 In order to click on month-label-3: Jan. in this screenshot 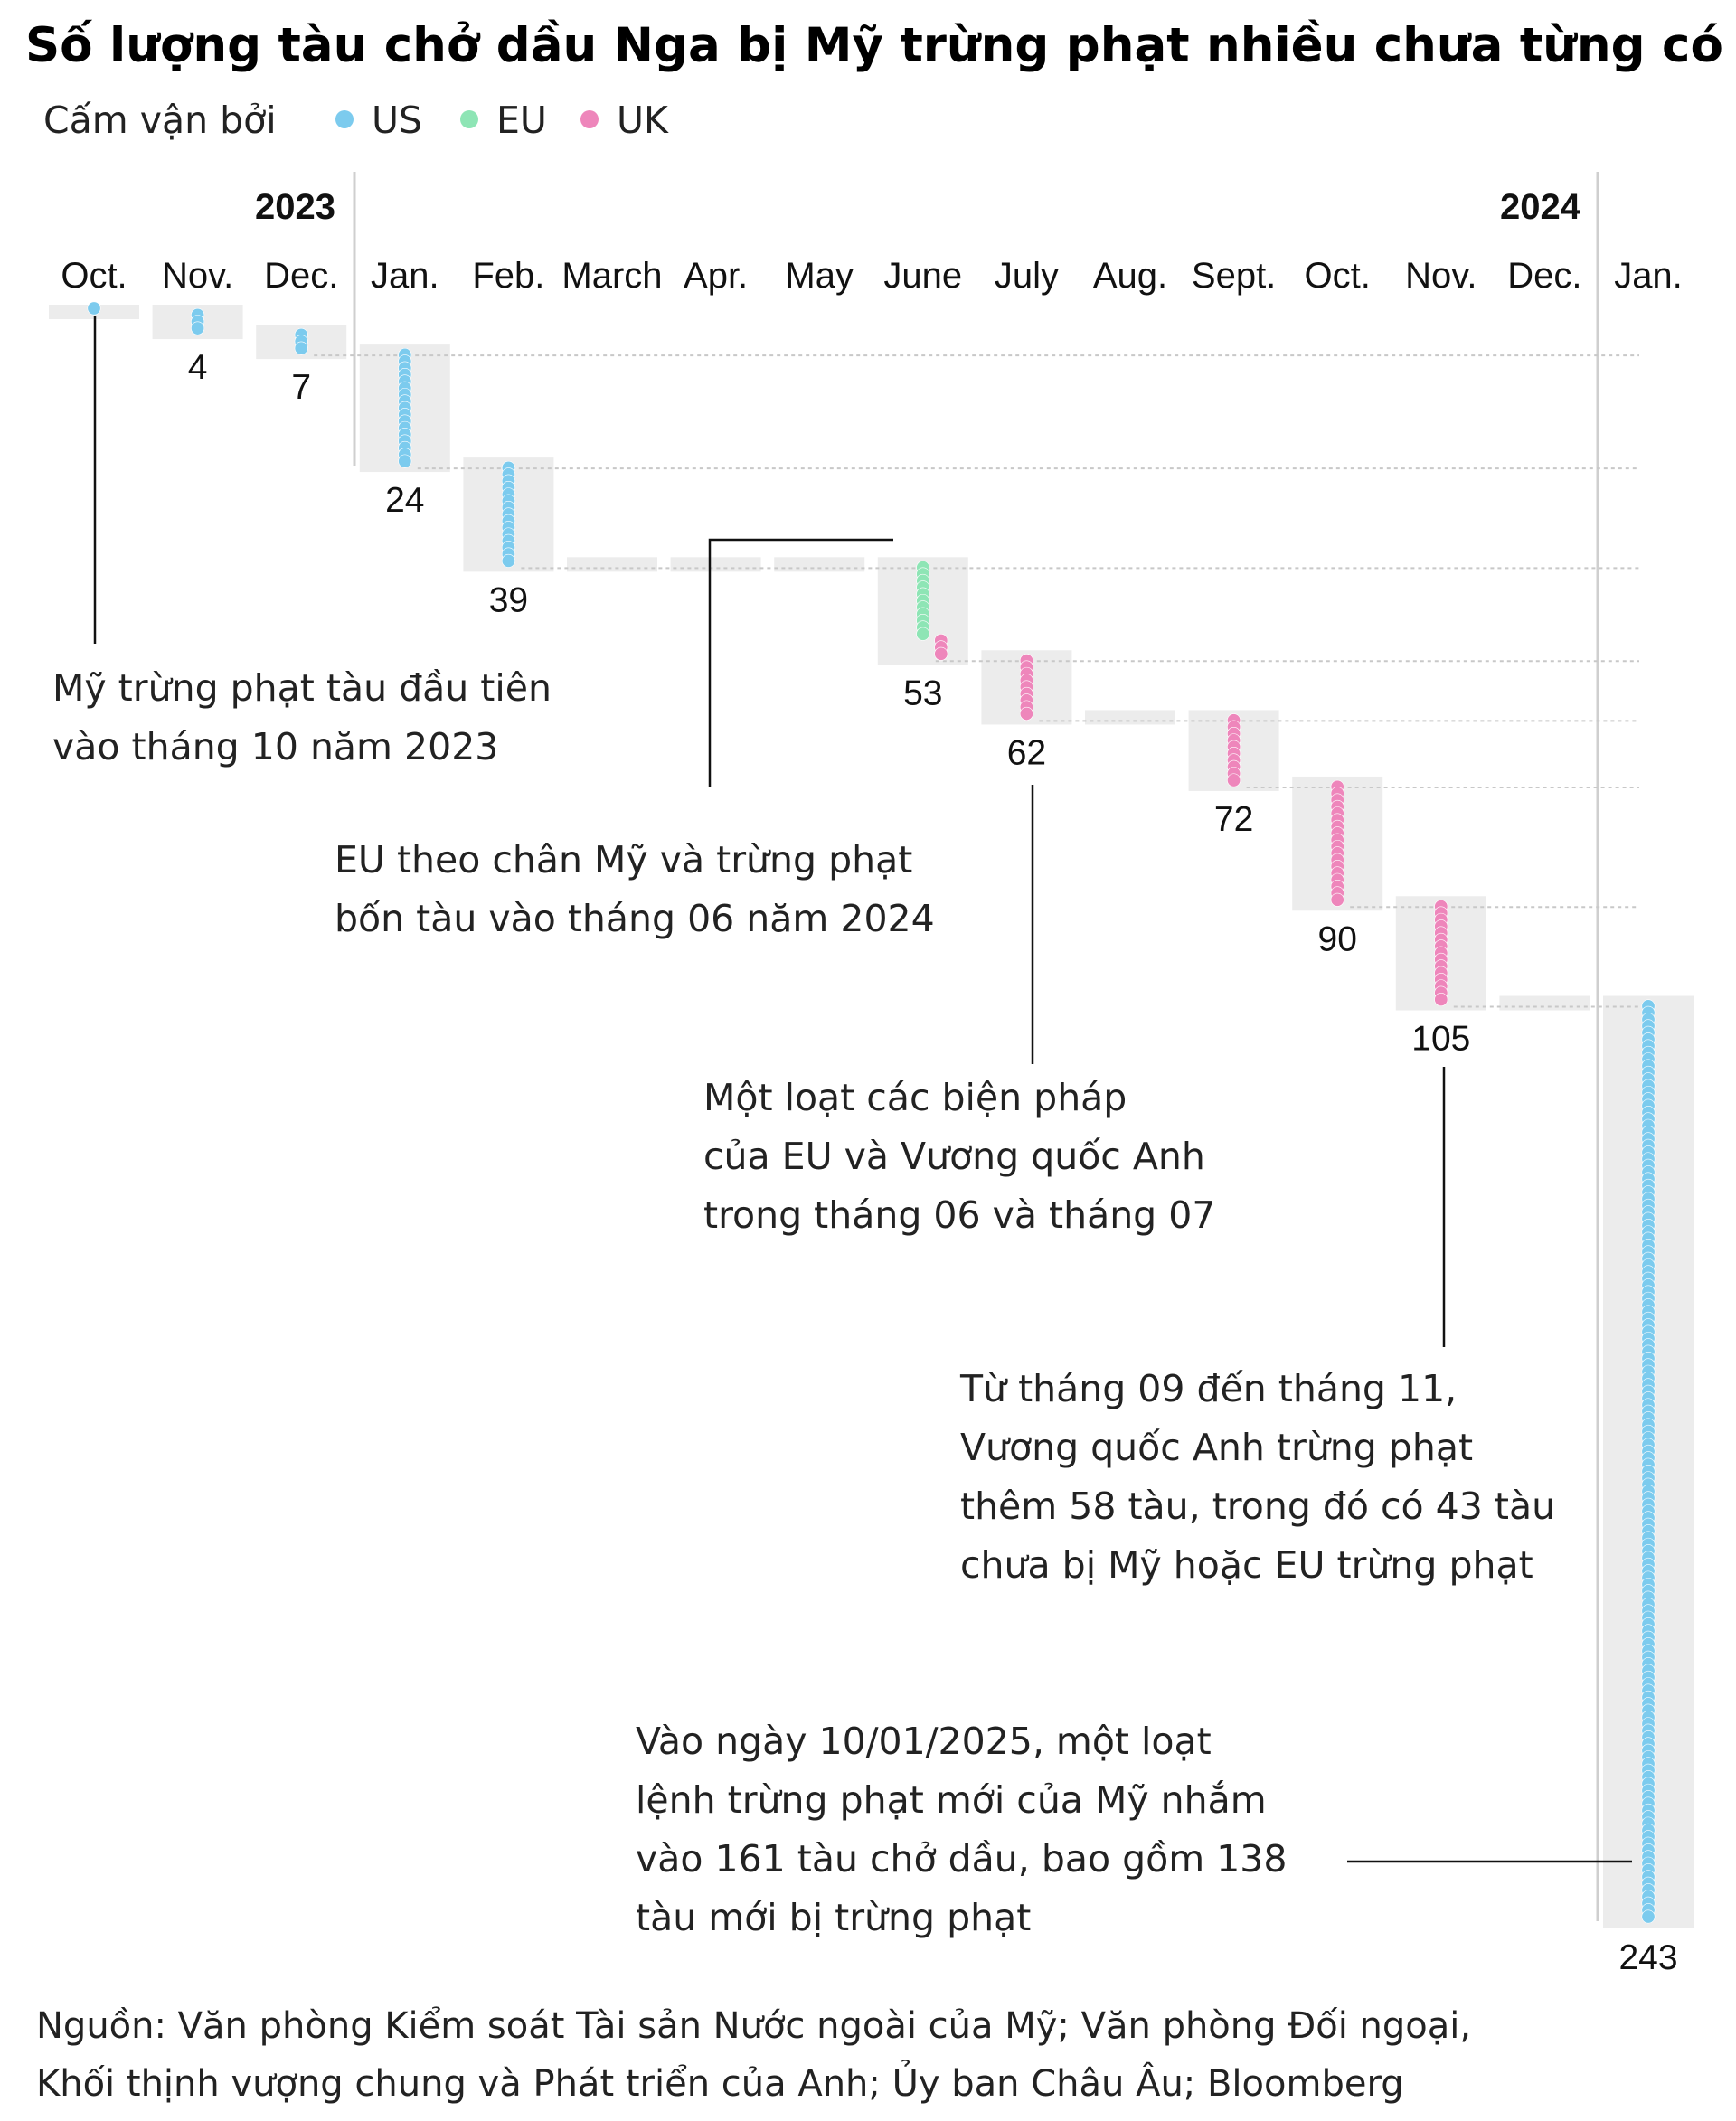, I will do `click(405, 276)`.